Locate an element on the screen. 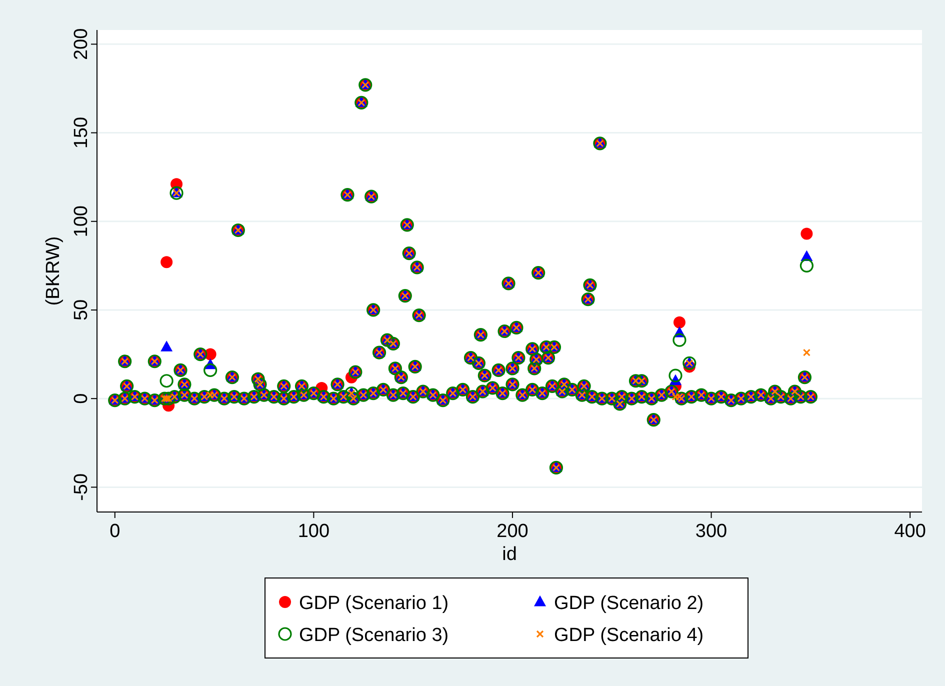 This screenshot has width=945, height=686. x-axis-title: id is located at coordinates (509, 554).